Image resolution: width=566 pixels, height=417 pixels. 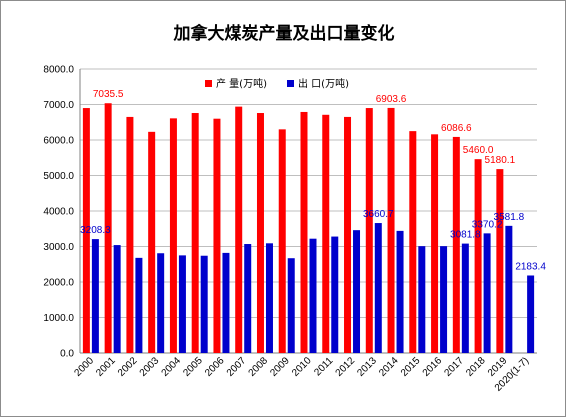 I want to click on data-label-export: 3581.8, so click(x=509, y=217).